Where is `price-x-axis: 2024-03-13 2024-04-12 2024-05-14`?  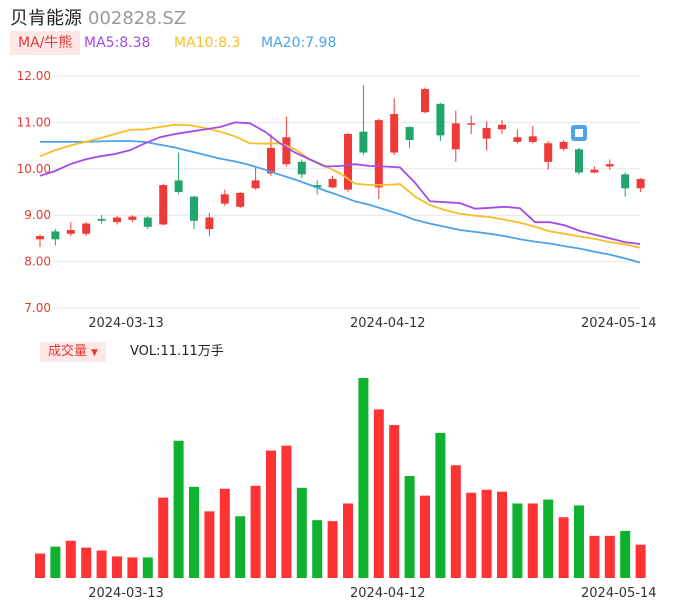 price-x-axis: 2024-03-13 2024-04-12 2024-05-14 is located at coordinates (372, 323).